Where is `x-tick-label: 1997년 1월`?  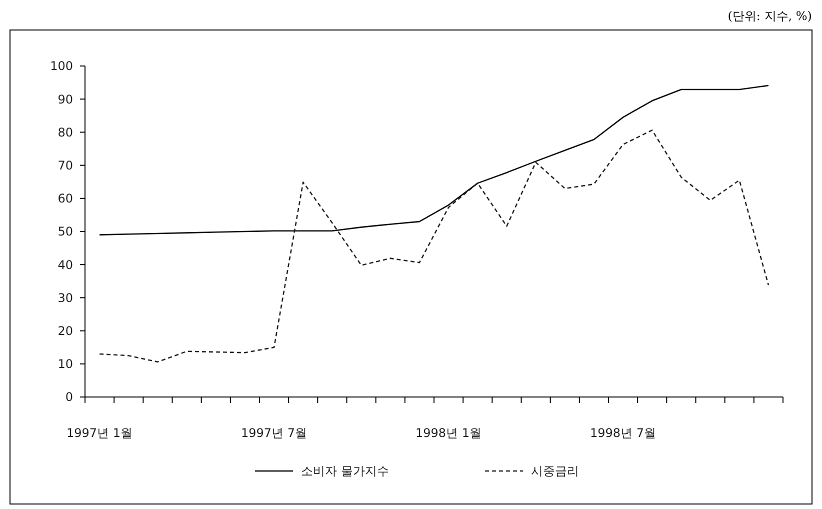
x-tick-label: 1997년 1월 is located at coordinates (99, 433).